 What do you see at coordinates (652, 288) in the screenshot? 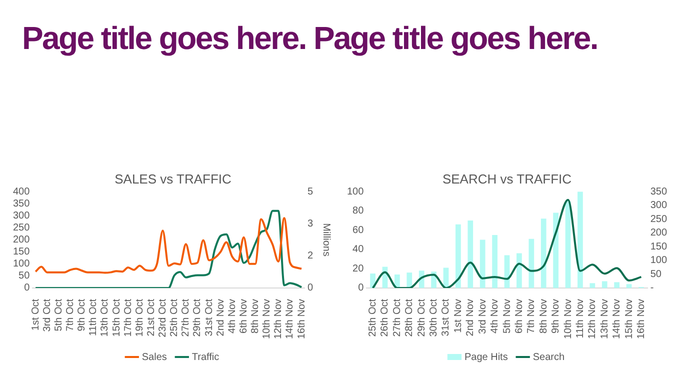
I see `y2-tick-label: -` at bounding box center [652, 288].